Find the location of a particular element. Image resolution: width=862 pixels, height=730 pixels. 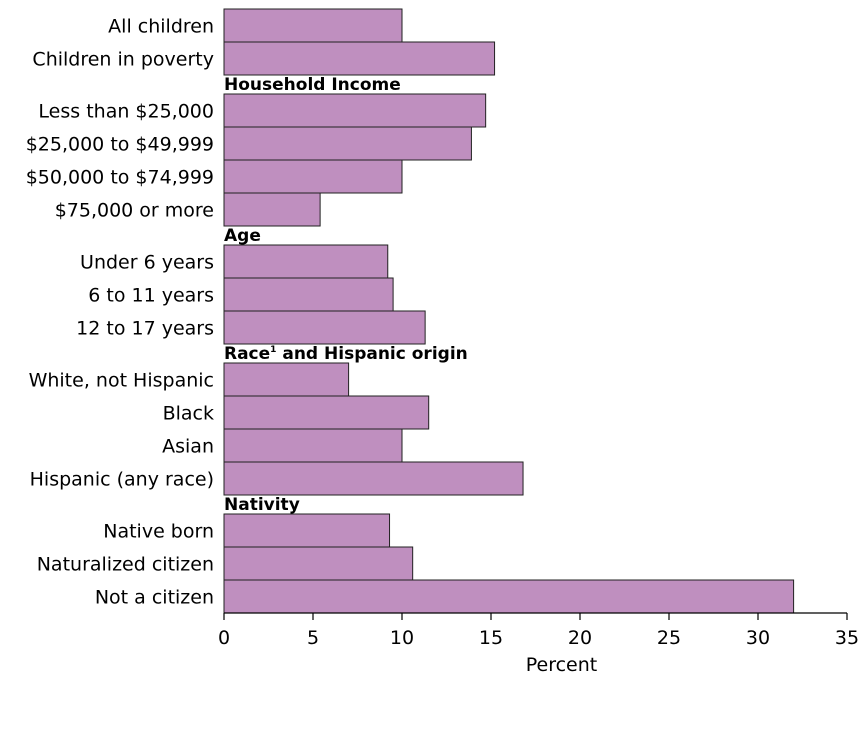

group-heading-text: Household Income is located at coordinates (312, 85).